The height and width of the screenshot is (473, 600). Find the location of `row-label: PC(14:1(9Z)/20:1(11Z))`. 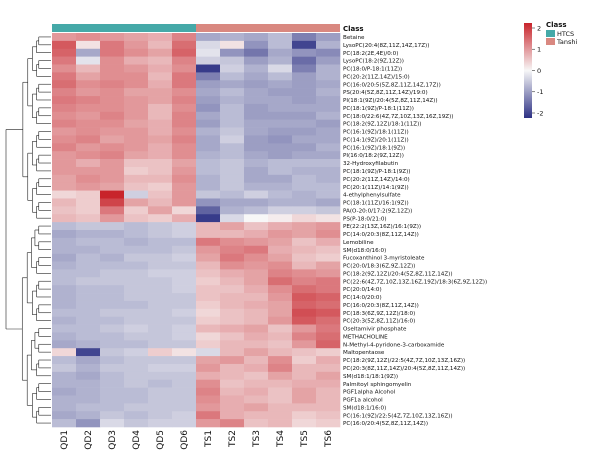

row-label: PC(14:1(9Z)/20:1(11Z)) is located at coordinates (376, 140).